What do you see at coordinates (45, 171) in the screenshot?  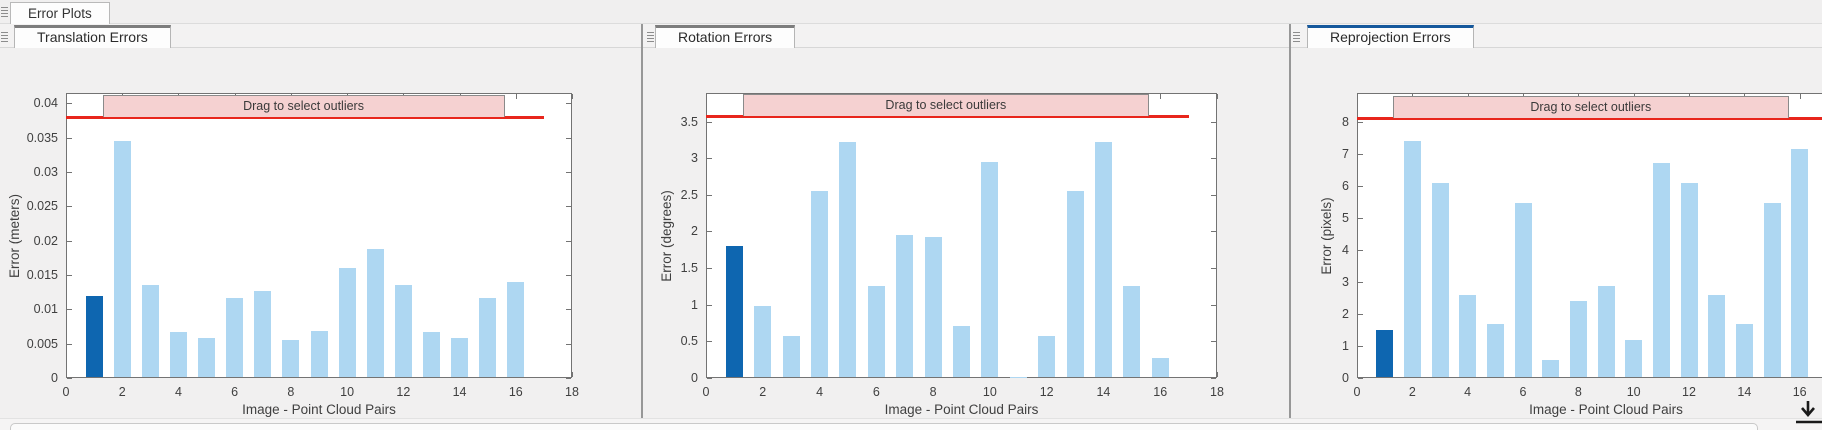 I see `y-tick-label: 0.03` at bounding box center [45, 171].